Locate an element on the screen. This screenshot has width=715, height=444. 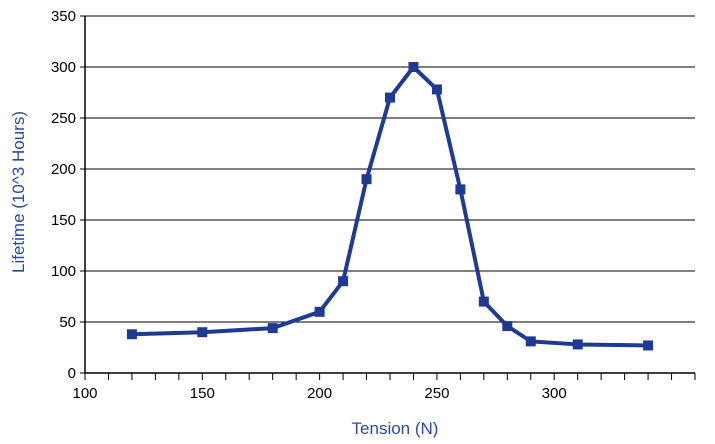
y-tick-label-250: 250 is located at coordinates (63, 118).